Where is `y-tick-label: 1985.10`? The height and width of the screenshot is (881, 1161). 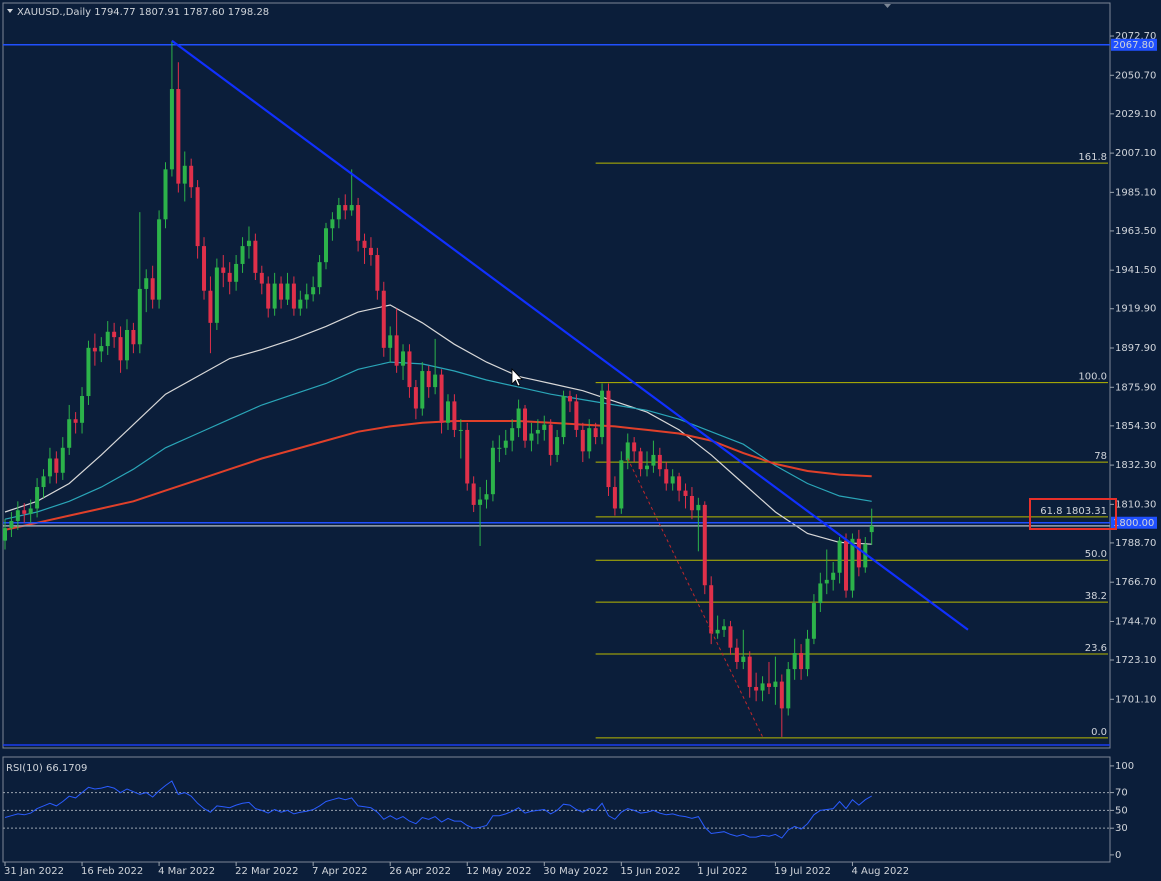 y-tick-label: 1985.10 is located at coordinates (1135, 192).